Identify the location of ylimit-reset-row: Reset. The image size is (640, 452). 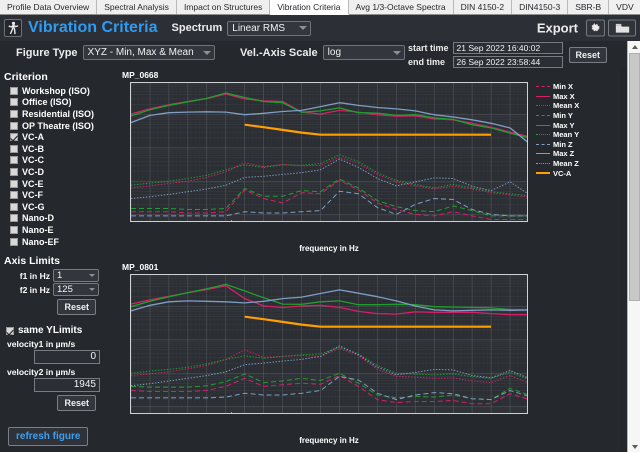
(52, 403).